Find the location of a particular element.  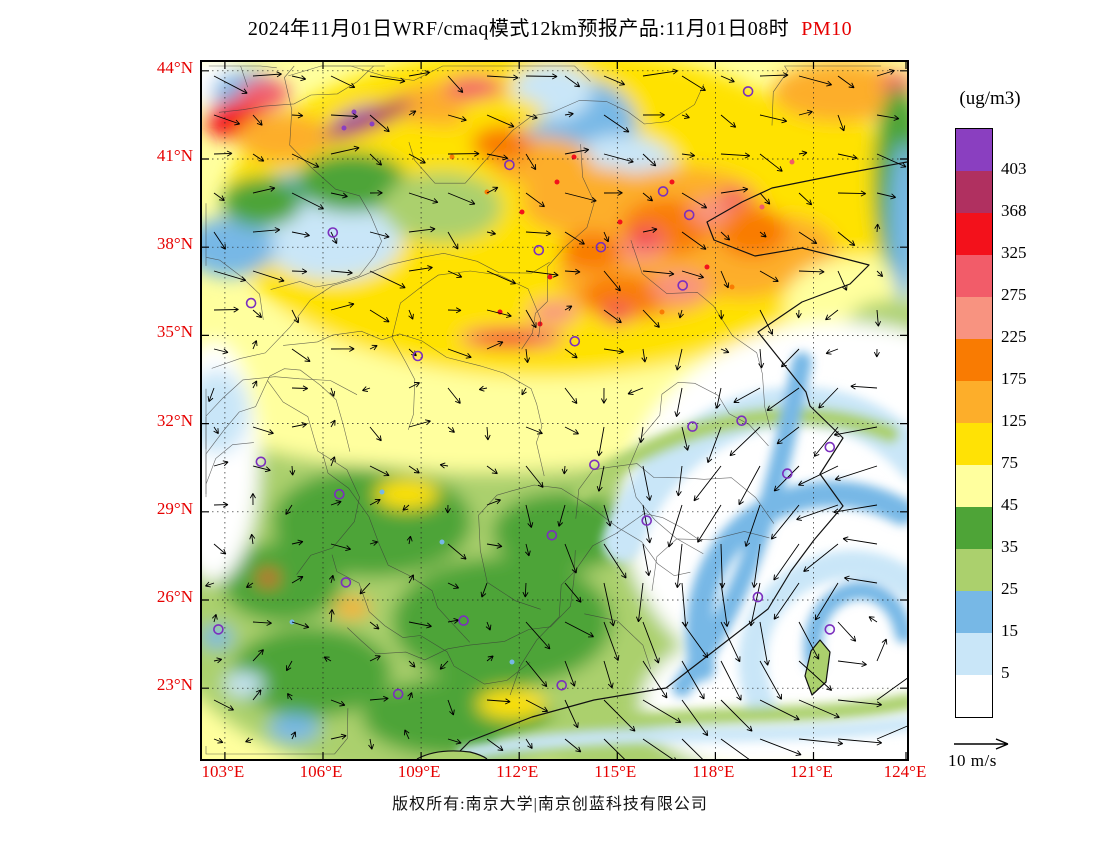

colorbar-tick-label: 5 is located at coordinates (1005, 672).